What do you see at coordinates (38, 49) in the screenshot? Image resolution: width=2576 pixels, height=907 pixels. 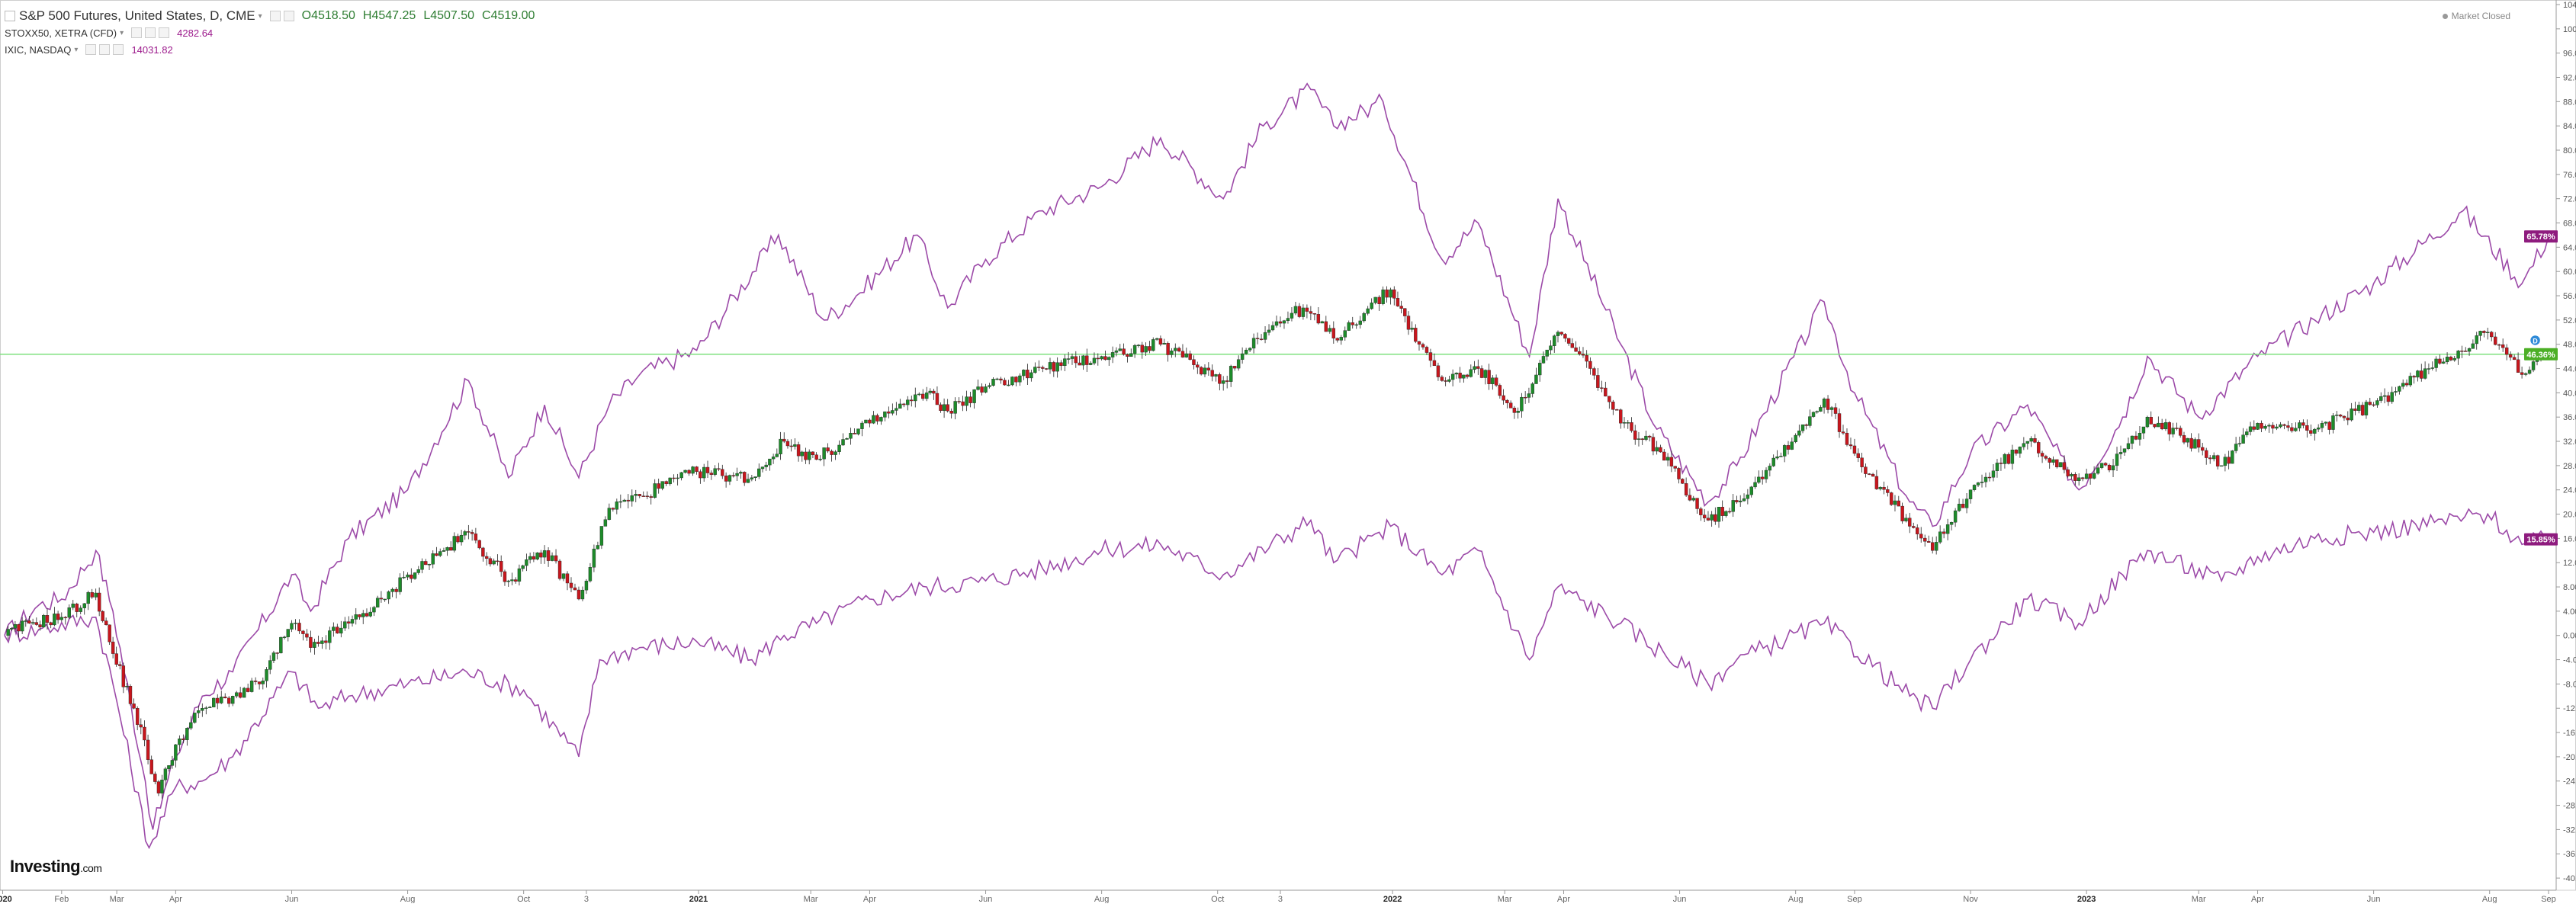 I see `compare-label: IXIC, NASDAQ` at bounding box center [38, 49].